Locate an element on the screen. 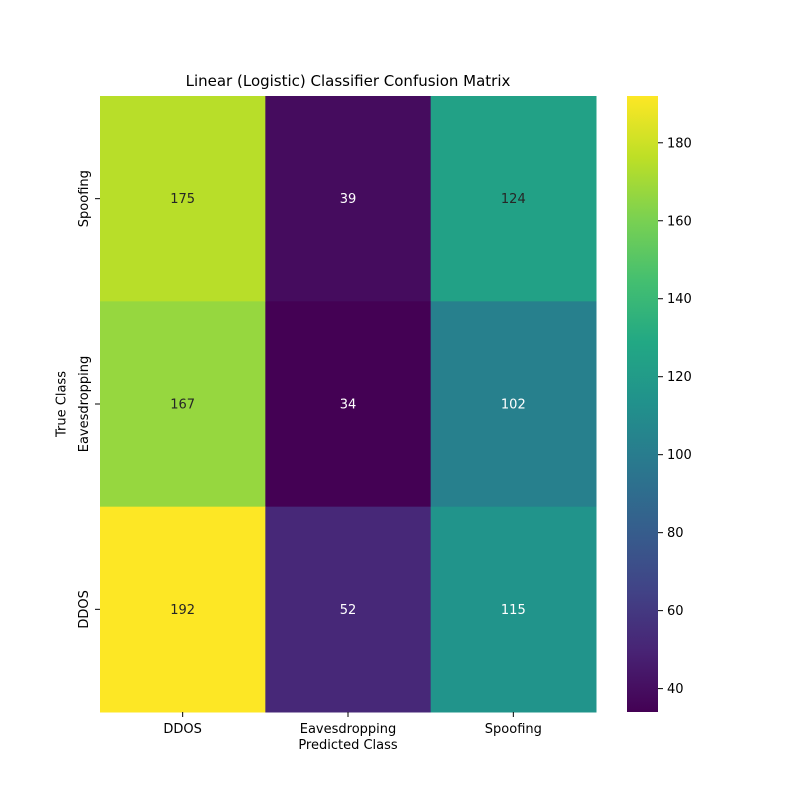  cell-value-label: 192 is located at coordinates (182, 610).